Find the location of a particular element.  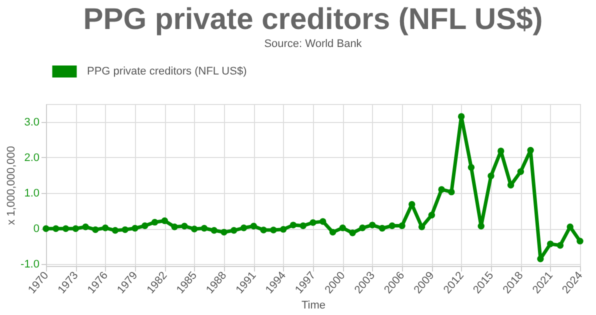

x-axis-title: Time is located at coordinates (313, 305).